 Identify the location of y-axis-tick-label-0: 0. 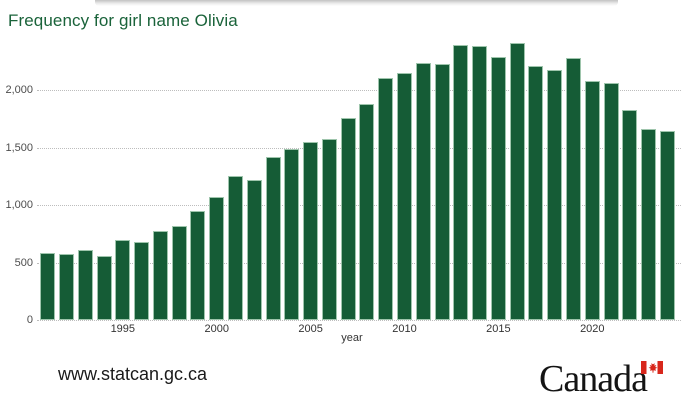
(29, 320).